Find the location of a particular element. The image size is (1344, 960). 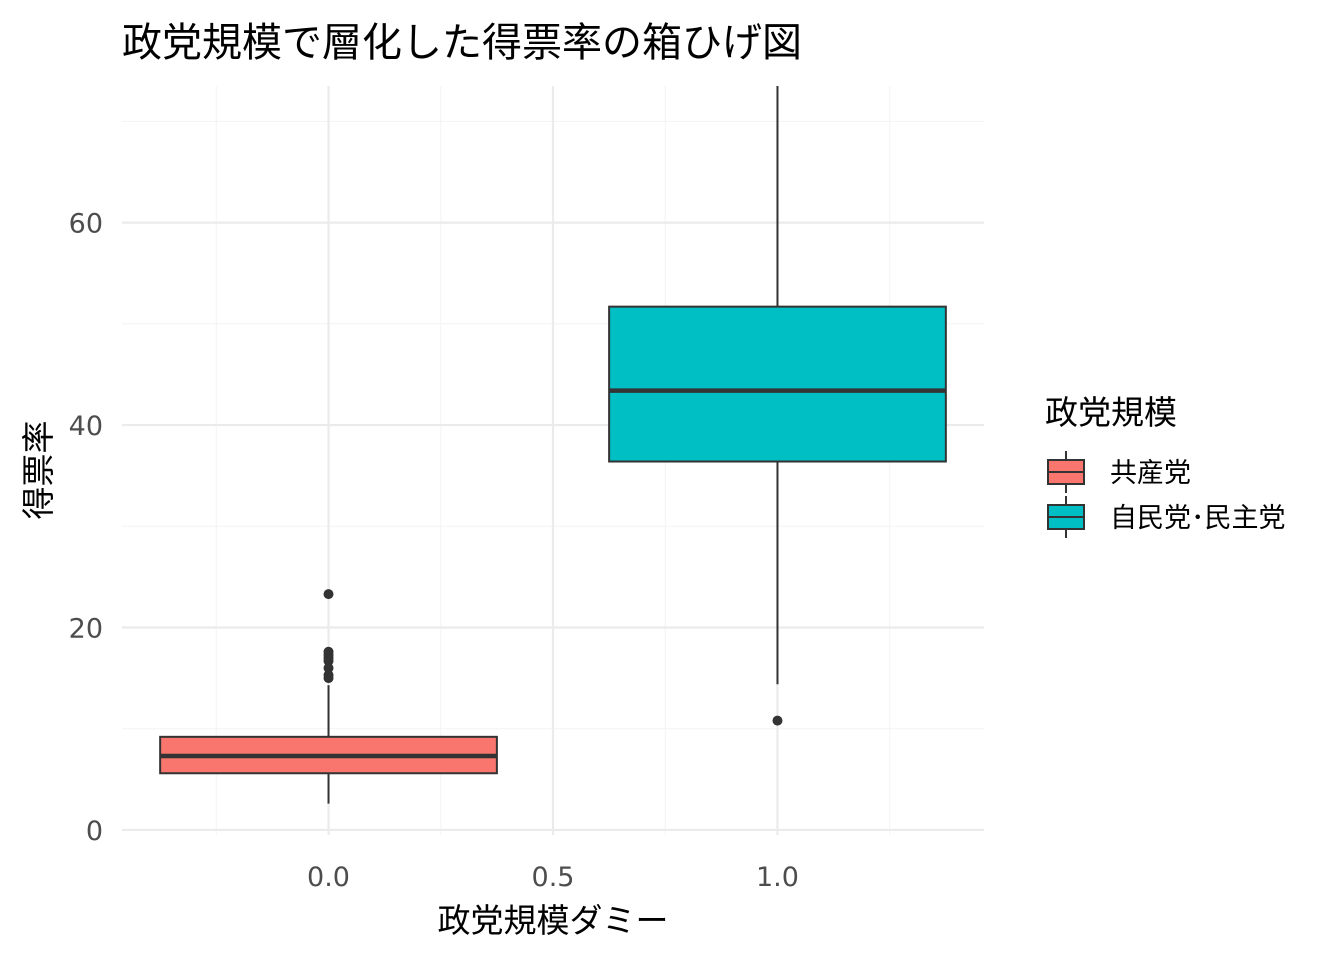

y-axis-title: 得票率 is located at coordinates (38, 470).